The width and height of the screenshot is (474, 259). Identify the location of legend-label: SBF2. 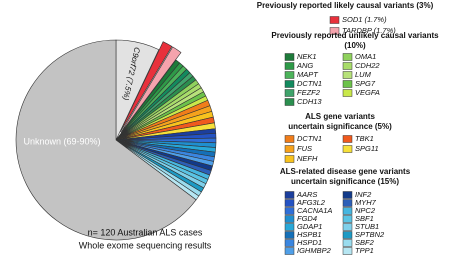
(365, 242).